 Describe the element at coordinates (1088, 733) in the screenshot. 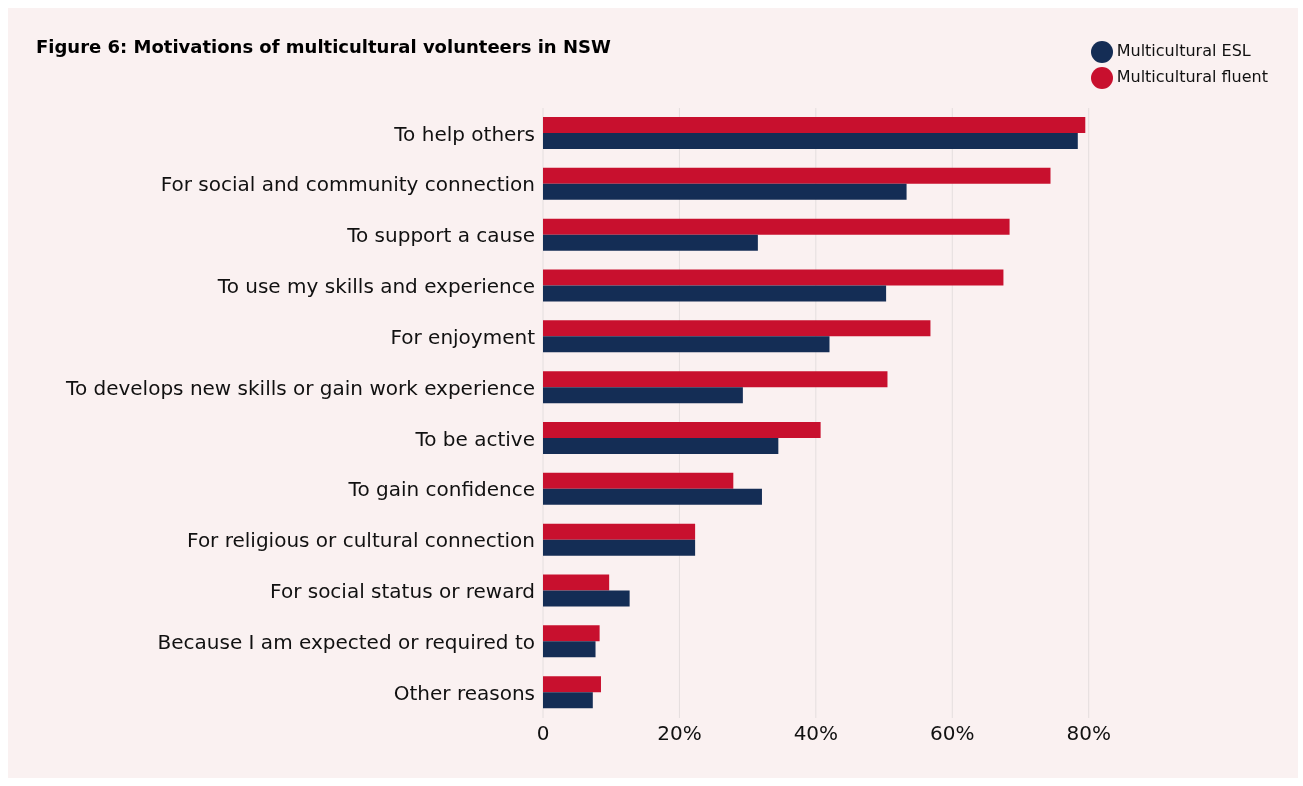

I see `x-tick-label: 80%` at that location.